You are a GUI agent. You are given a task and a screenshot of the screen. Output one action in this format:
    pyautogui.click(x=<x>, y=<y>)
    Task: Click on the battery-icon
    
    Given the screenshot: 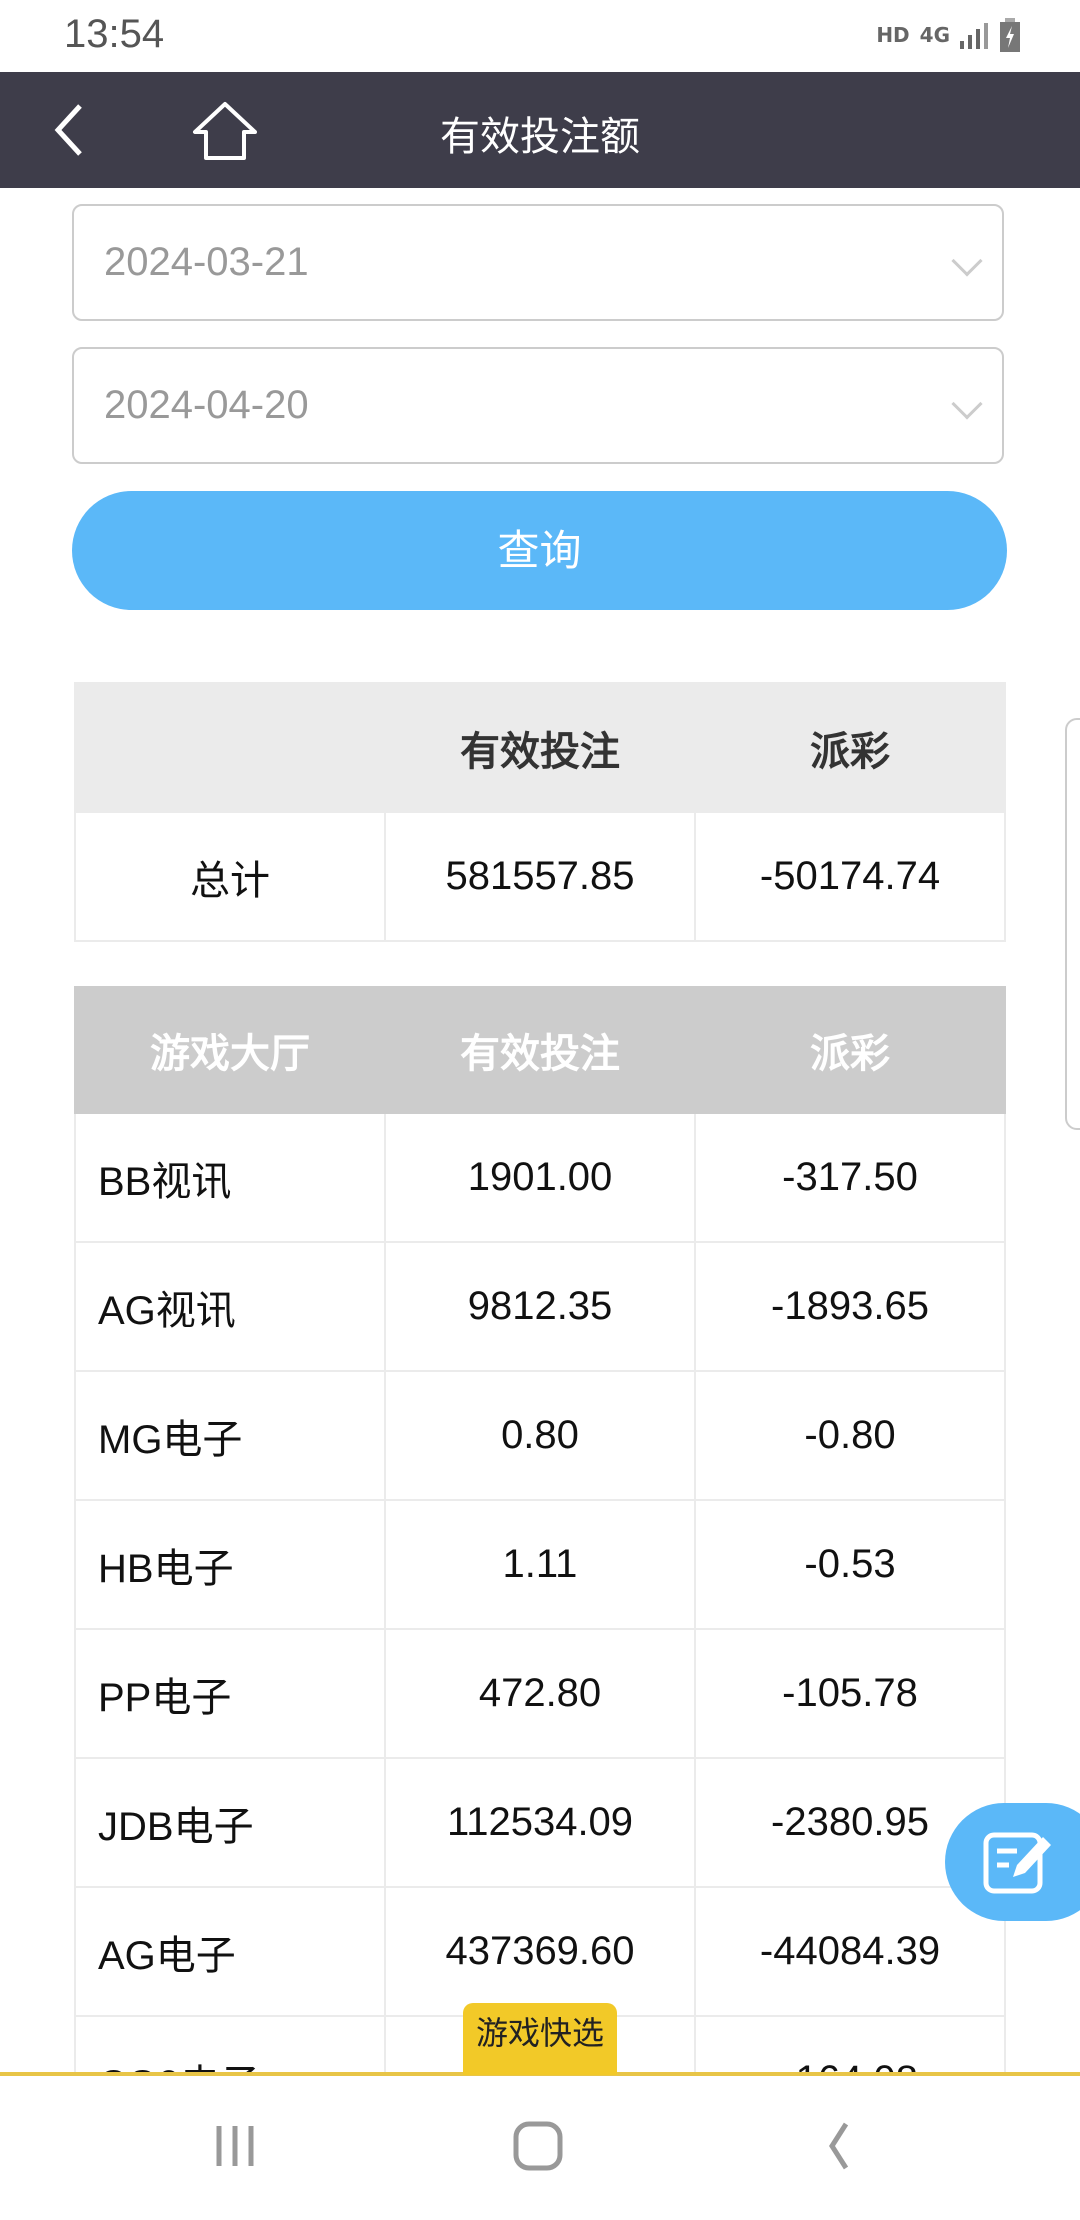 What is the action you would take?
    pyautogui.click(x=1010, y=35)
    